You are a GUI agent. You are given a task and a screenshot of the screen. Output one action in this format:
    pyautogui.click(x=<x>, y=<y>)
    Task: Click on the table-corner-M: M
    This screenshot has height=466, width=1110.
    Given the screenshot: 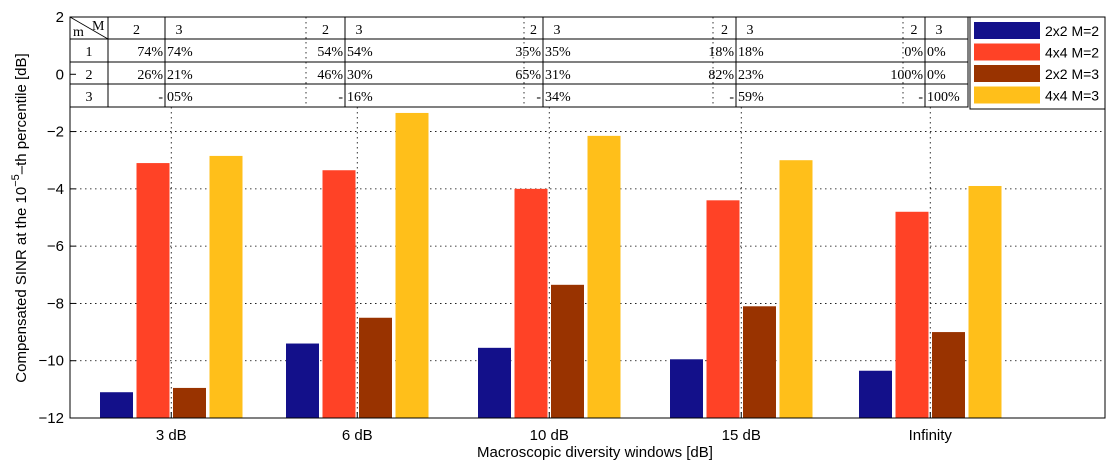 What is the action you would take?
    pyautogui.click(x=98, y=26)
    